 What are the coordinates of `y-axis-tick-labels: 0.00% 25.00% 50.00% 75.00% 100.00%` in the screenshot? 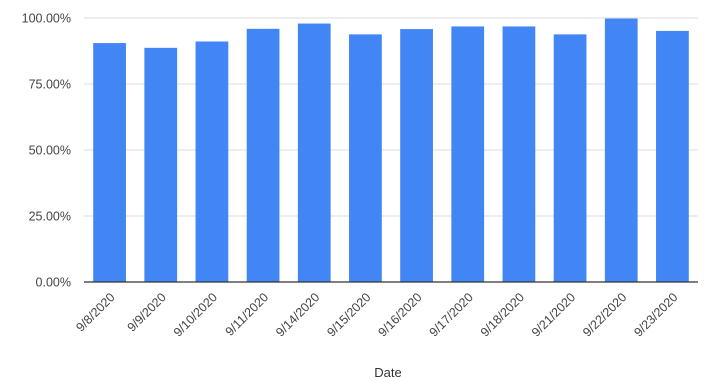 It's located at (46, 151).